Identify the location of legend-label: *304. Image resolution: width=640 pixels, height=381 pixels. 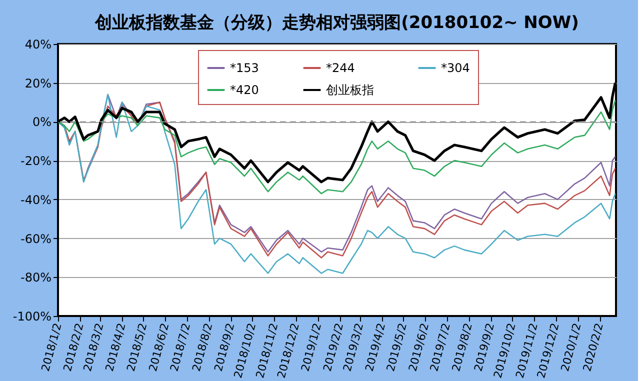
(455, 68).